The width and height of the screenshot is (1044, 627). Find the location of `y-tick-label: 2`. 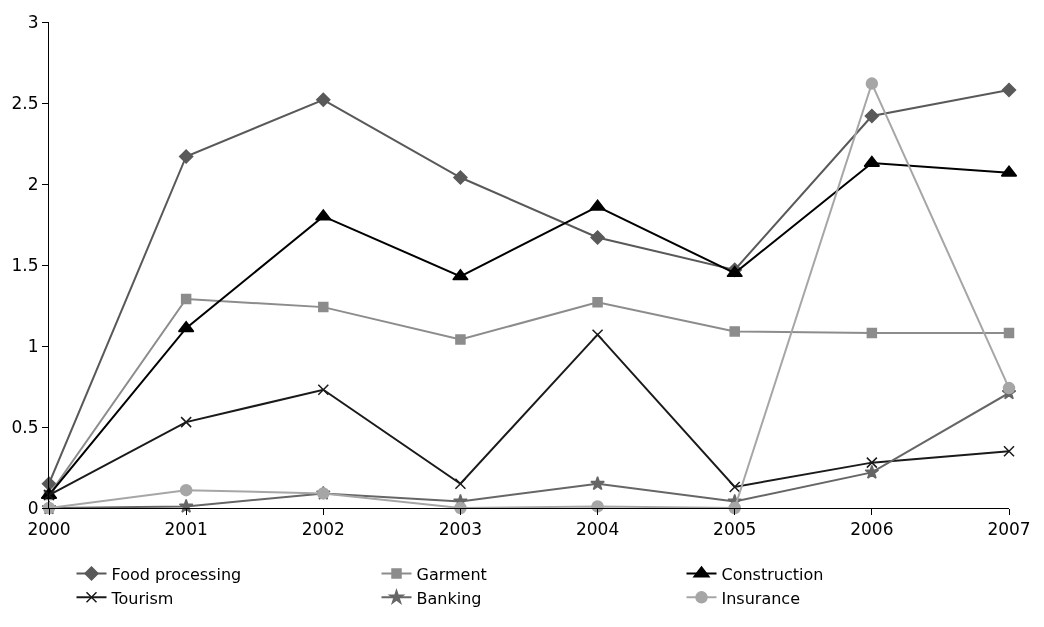

y-tick-label: 2 is located at coordinates (33, 183).